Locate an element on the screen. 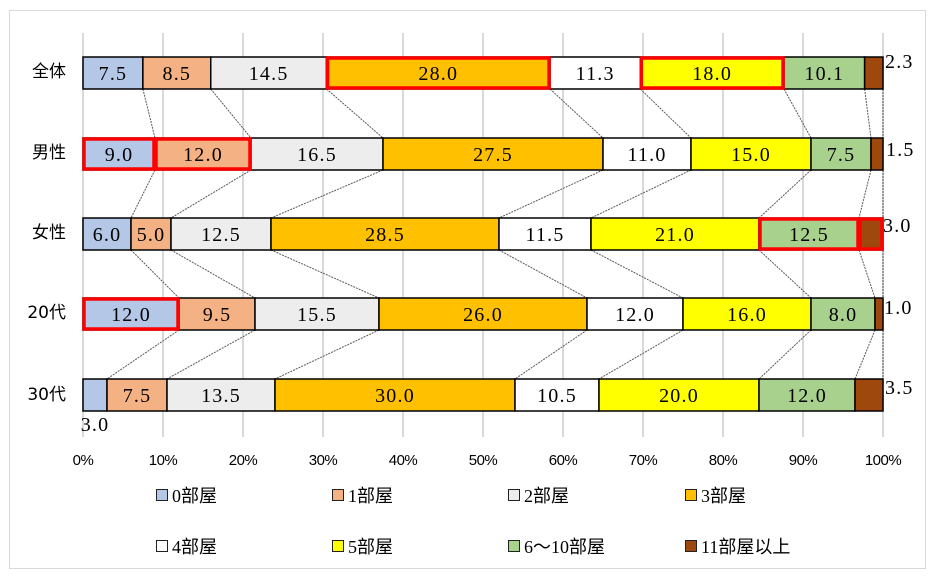  data-label: 3.5 is located at coordinates (899, 388).